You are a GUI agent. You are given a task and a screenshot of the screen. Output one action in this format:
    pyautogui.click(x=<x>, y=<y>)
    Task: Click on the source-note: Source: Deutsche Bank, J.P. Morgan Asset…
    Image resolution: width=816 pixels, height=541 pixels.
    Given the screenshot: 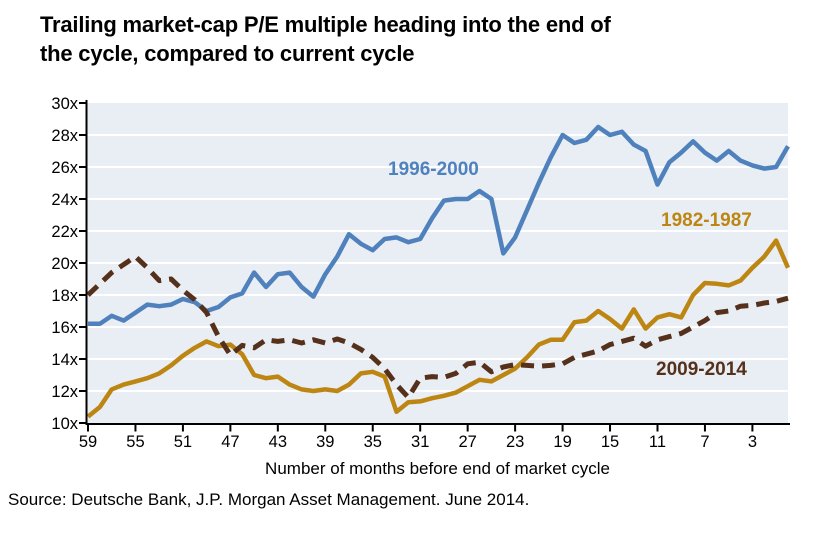 What is the action you would take?
    pyautogui.click(x=269, y=499)
    